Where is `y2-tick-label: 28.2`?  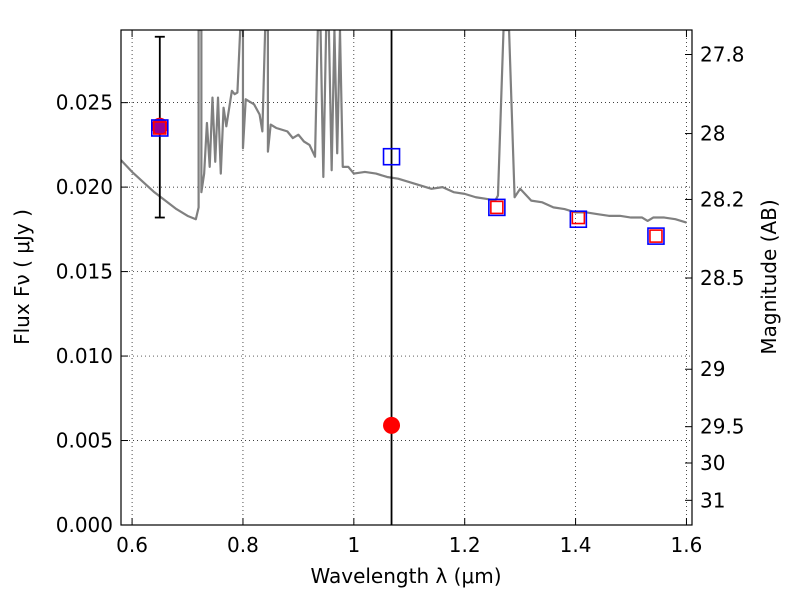
y2-tick-label: 28.2 is located at coordinates (722, 199).